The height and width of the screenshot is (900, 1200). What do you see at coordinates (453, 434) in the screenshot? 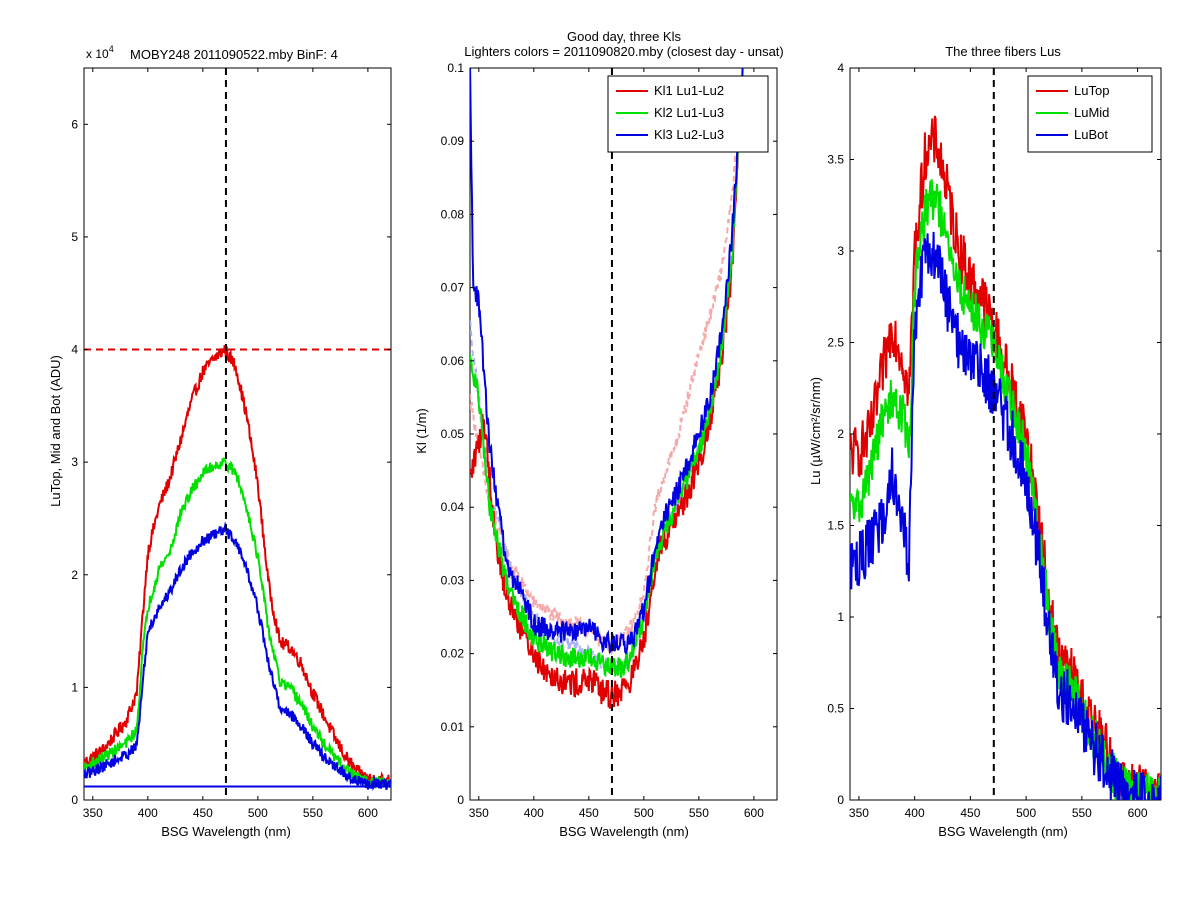
I see `panel-2-ytick-label: 0.05` at bounding box center [453, 434].